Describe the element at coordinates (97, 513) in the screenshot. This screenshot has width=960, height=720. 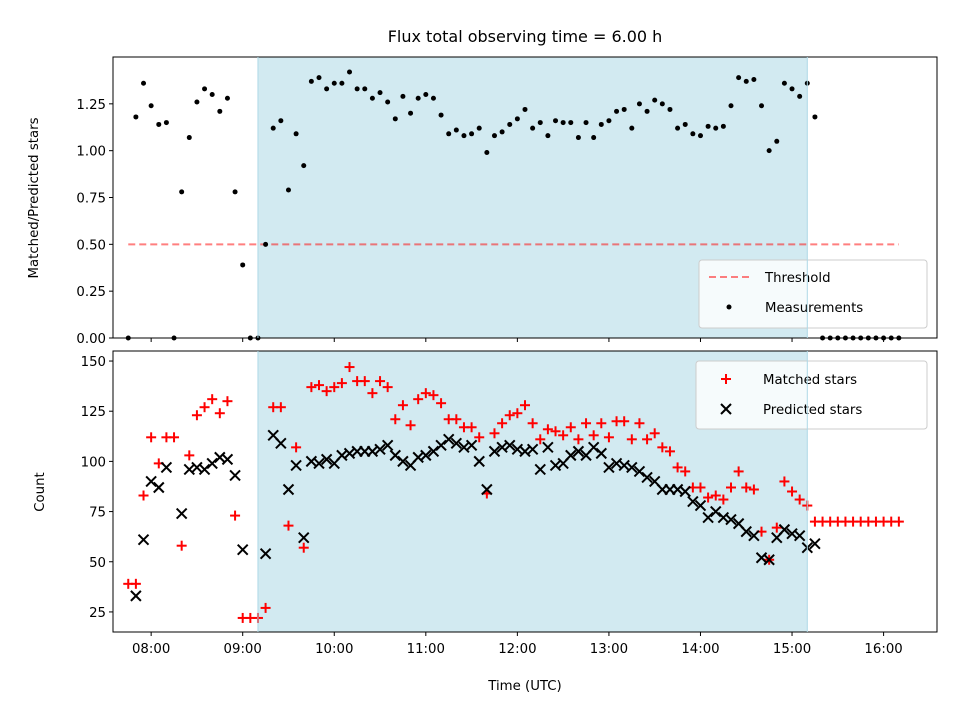
I see `bottom-y-tick-label: 75` at that location.